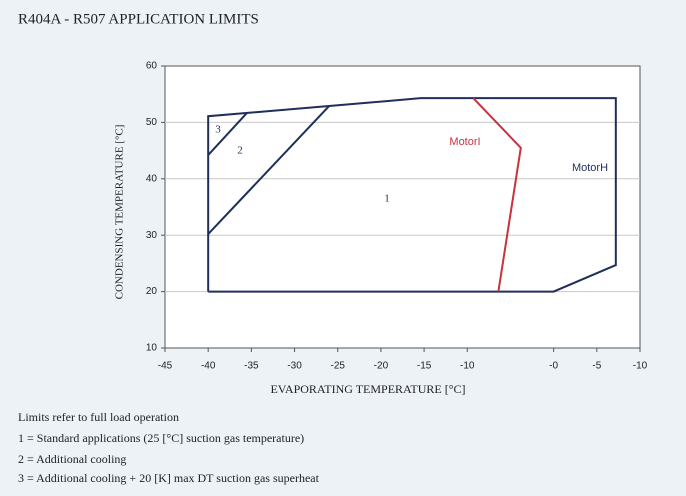  Describe the element at coordinates (72, 459) in the screenshot. I see `note: 2 = Additional cooling` at that location.